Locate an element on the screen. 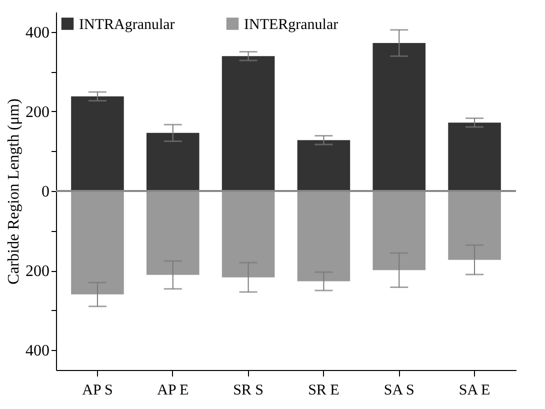 Image resolution: width=545 pixels, height=409 pixels. x-tick-label: SR E is located at coordinates (324, 390).